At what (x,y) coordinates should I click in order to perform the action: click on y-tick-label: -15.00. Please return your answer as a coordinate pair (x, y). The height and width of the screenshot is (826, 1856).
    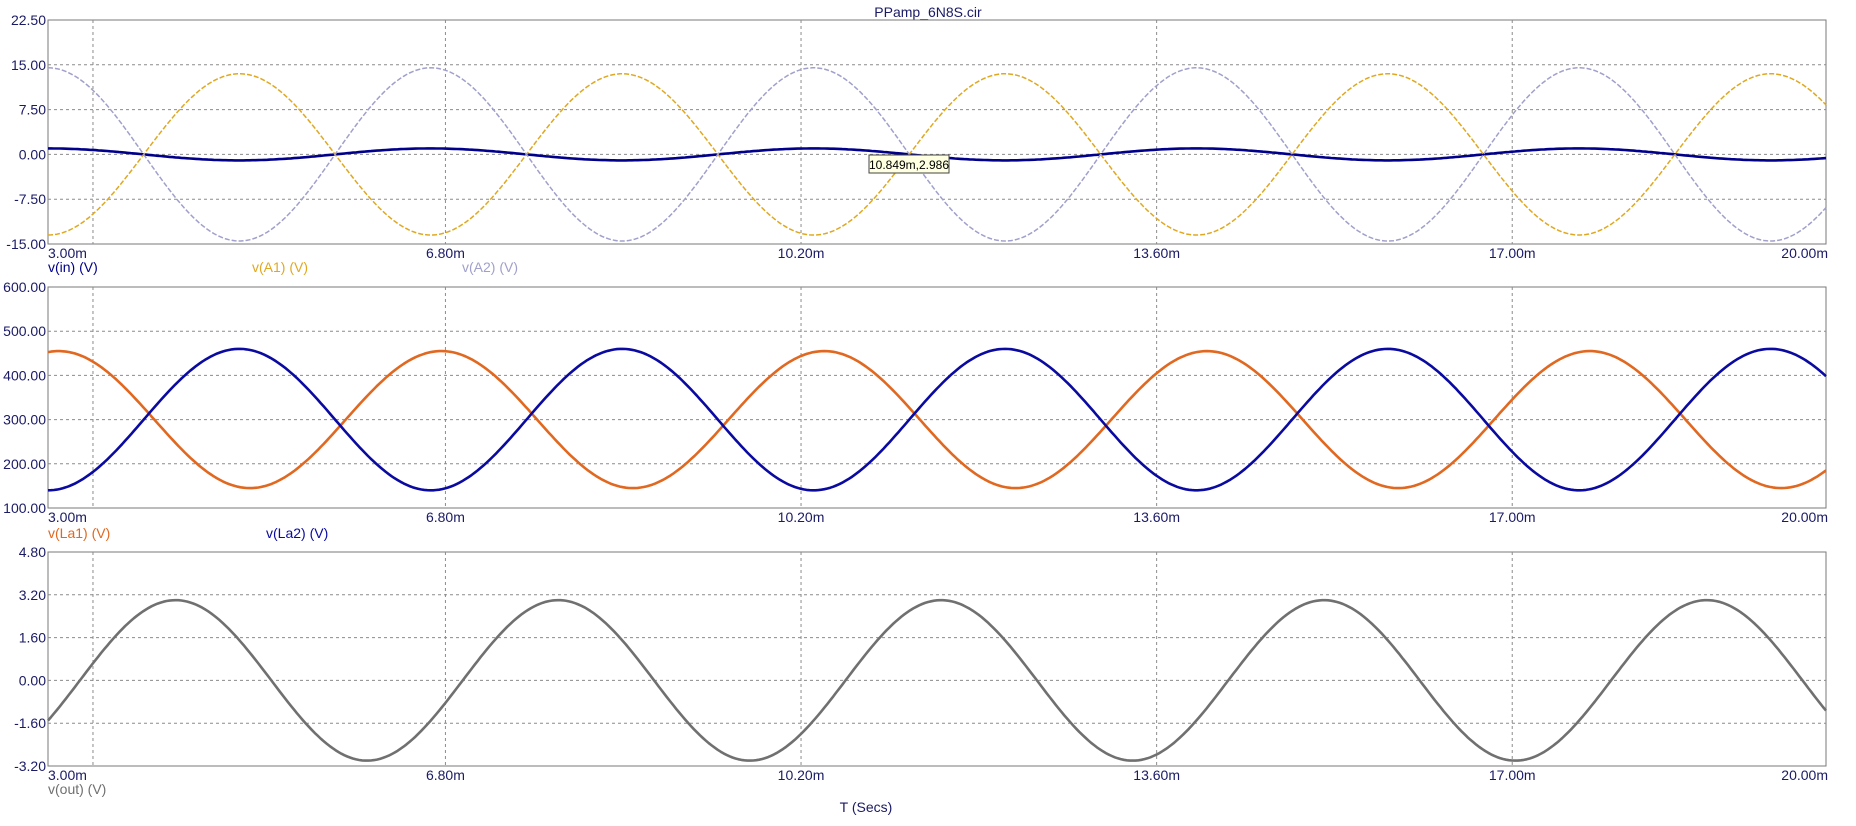
    Looking at the image, I should click on (26, 244).